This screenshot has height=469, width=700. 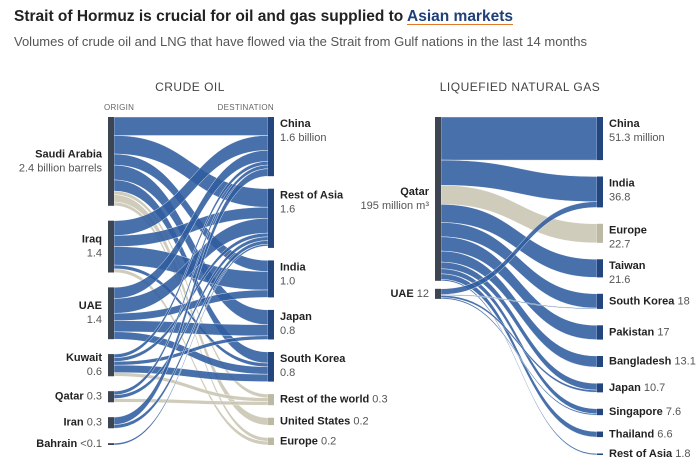 What do you see at coordinates (94, 320) in the screenshot?
I see `node-value: 1.4` at bounding box center [94, 320].